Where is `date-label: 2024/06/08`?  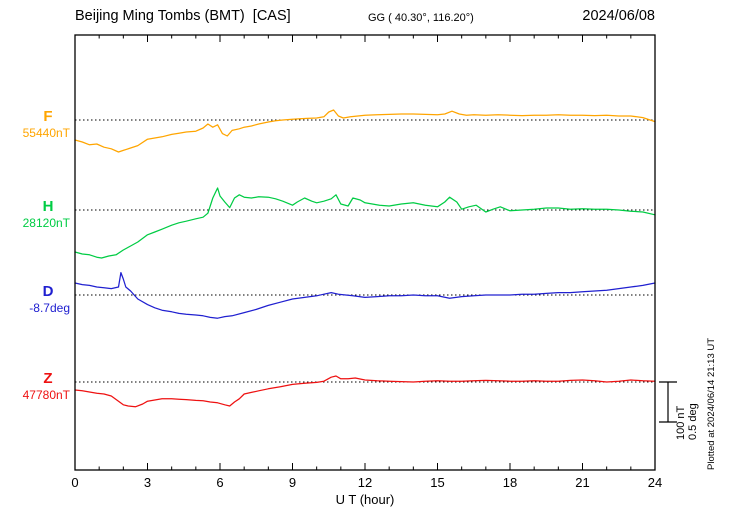 date-label: 2024/06/08 is located at coordinates (618, 16).